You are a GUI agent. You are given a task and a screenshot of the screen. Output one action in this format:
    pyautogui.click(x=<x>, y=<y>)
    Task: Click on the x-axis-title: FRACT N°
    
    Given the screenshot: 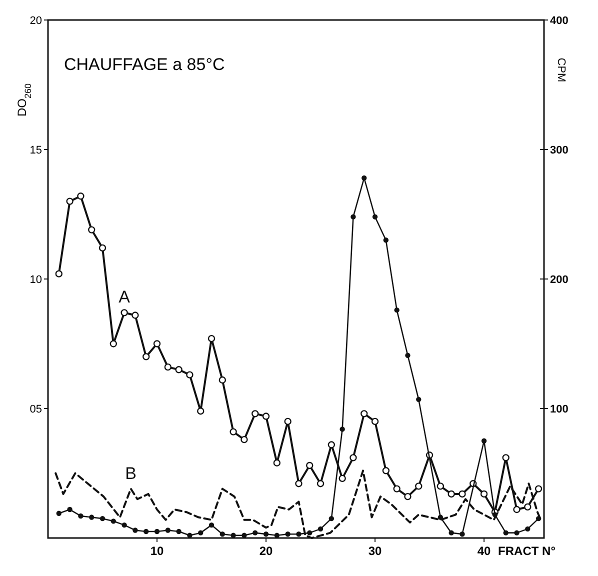 What is the action you would take?
    pyautogui.click(x=527, y=551)
    